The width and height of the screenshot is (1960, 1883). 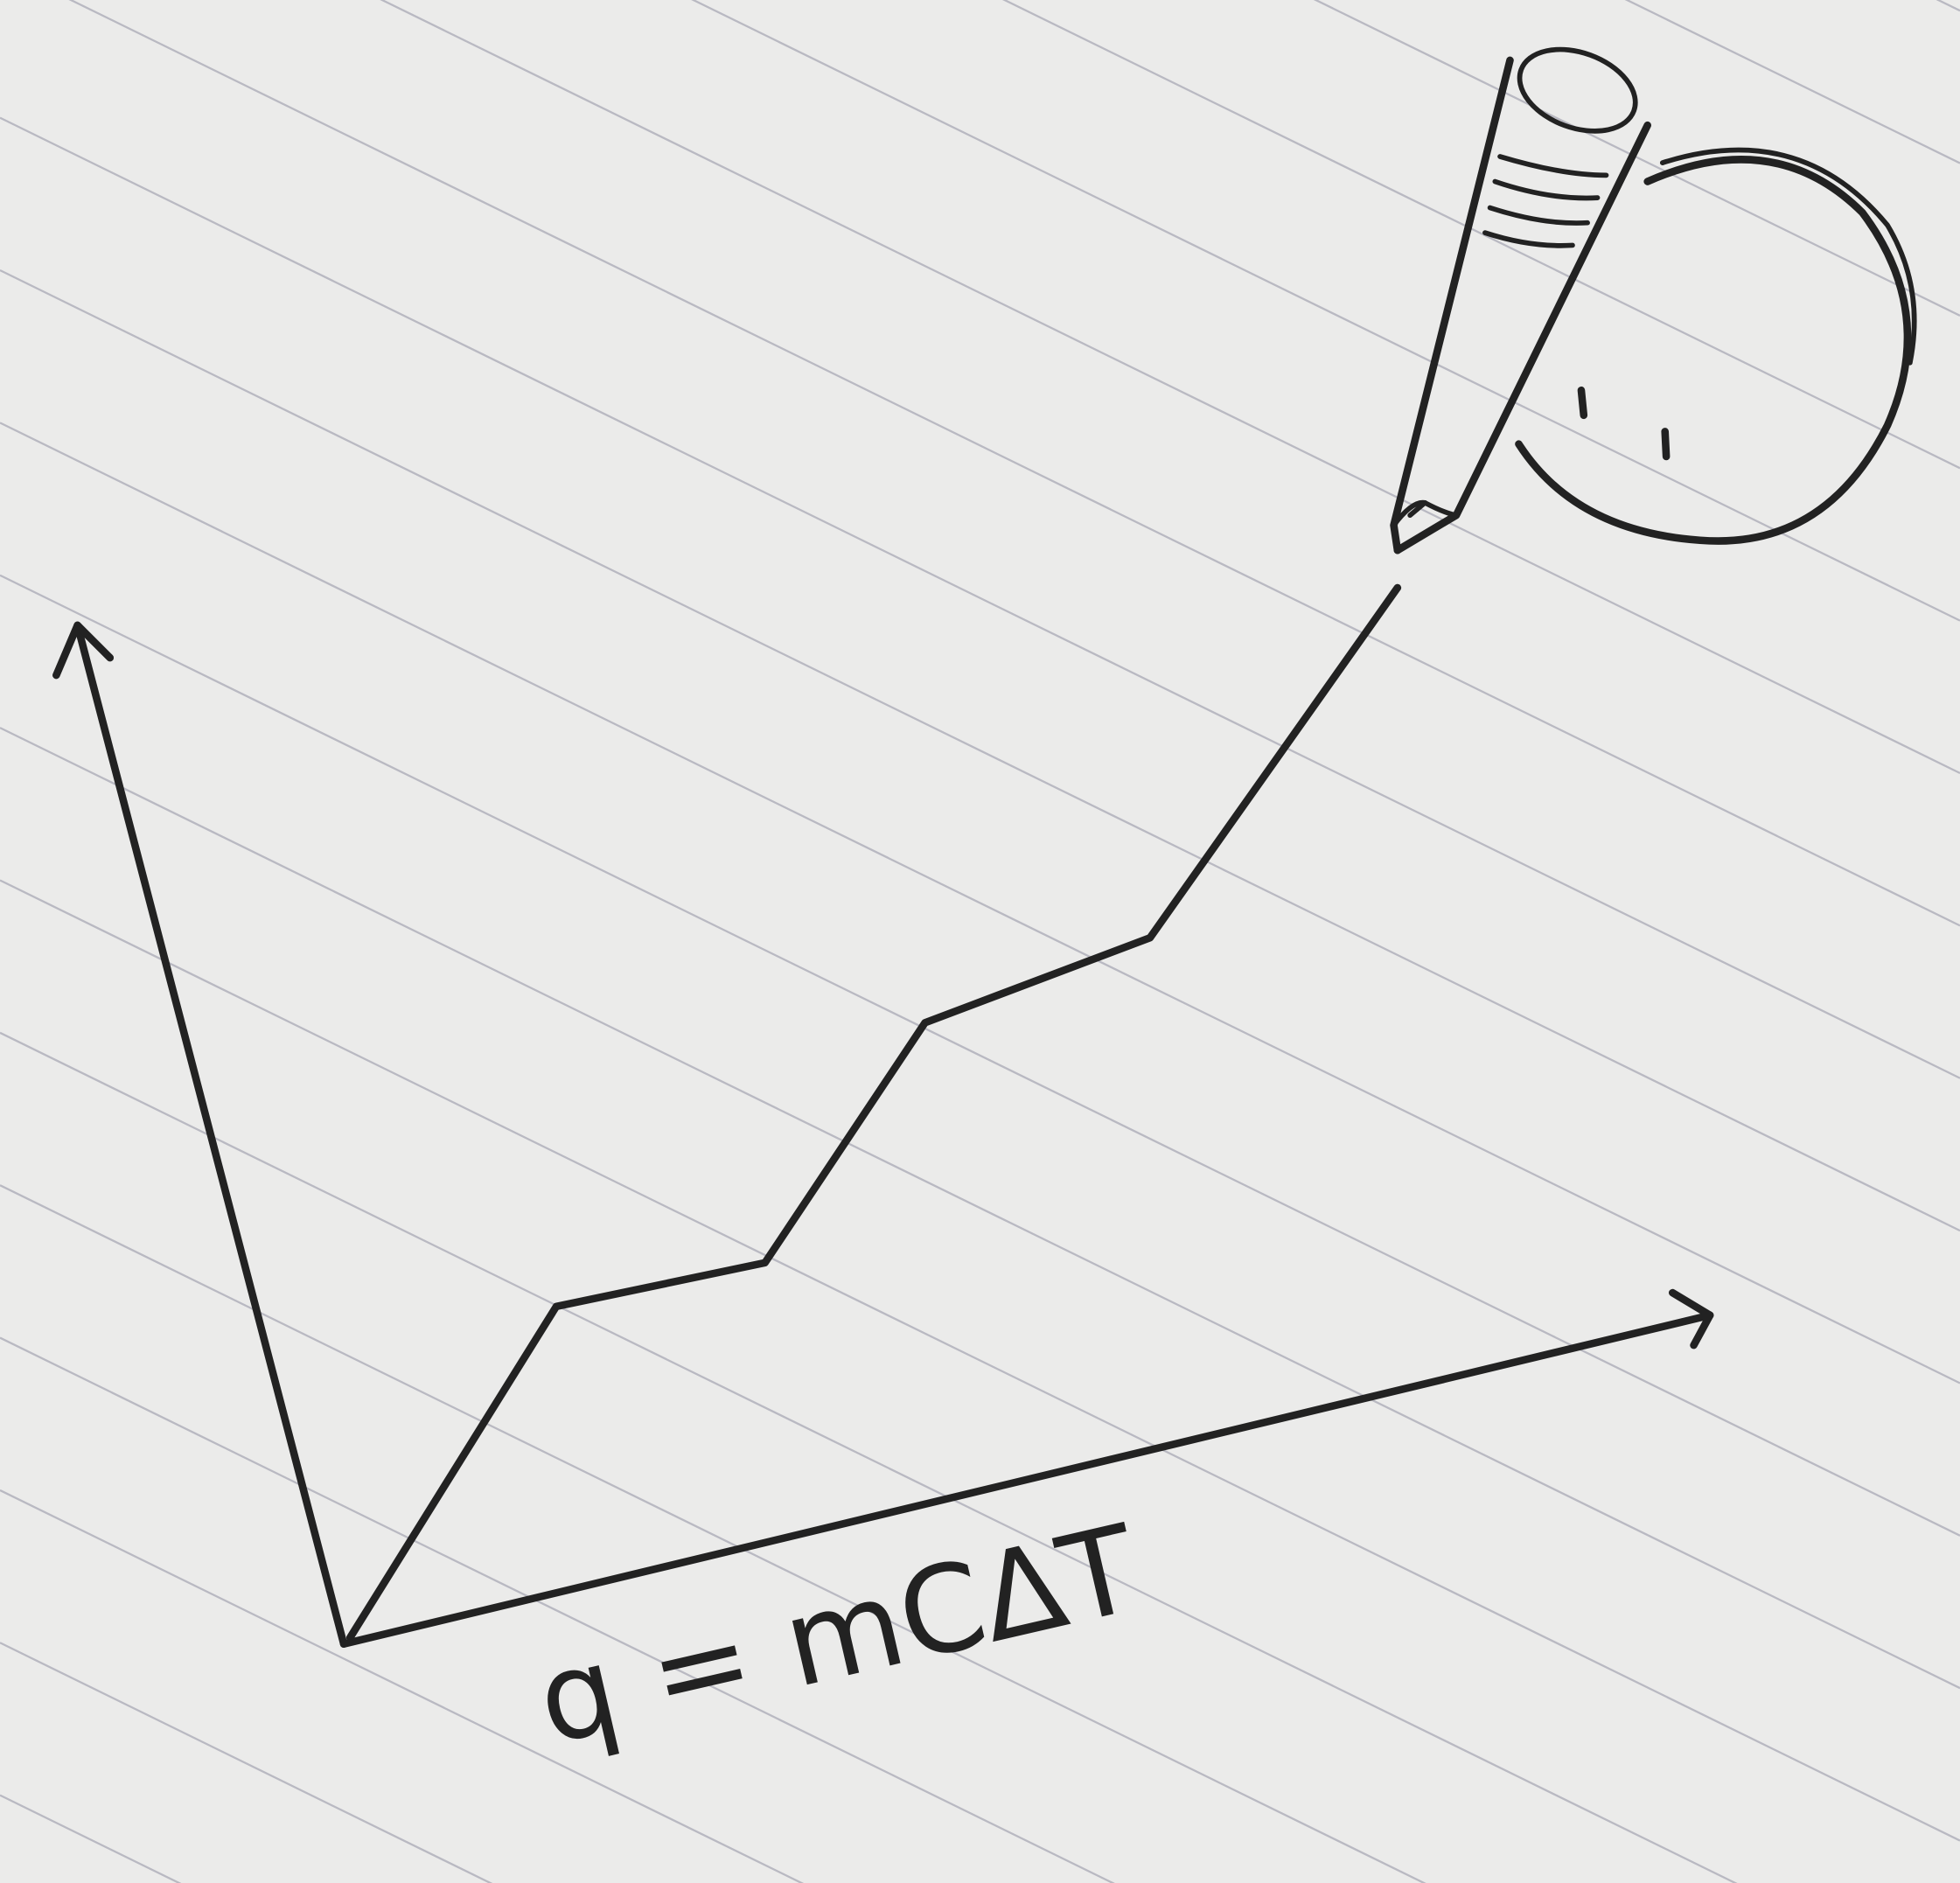 I want to click on y-arrow, so click(x=83, y=650).